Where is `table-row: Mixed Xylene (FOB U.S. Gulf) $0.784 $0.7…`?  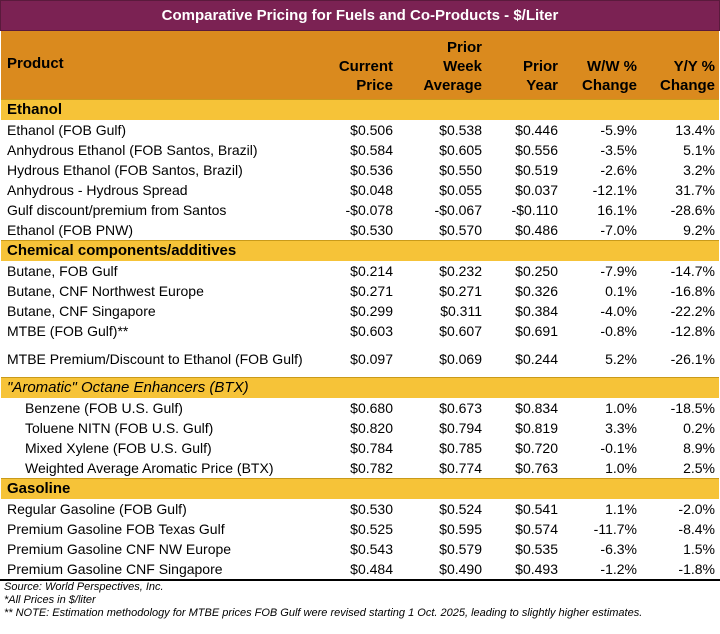
table-row: Mixed Xylene (FOB U.S. Gulf) $0.784 $0.7… is located at coordinates (360, 448).